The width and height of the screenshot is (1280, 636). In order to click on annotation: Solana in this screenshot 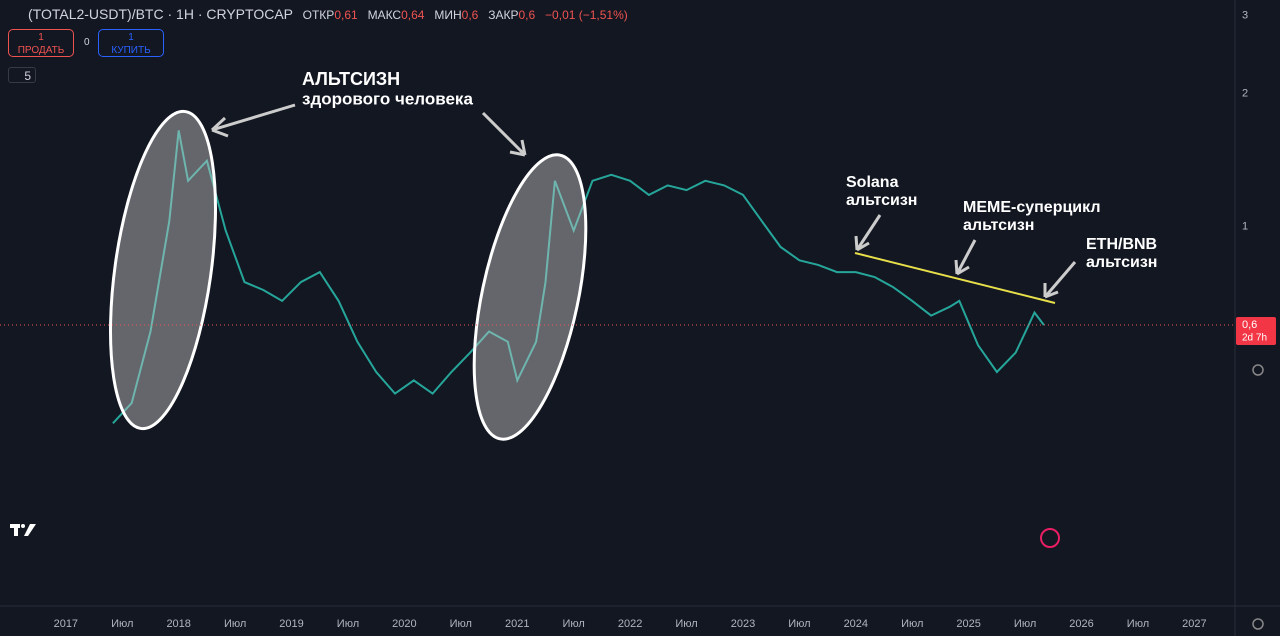, I will do `click(872, 182)`.